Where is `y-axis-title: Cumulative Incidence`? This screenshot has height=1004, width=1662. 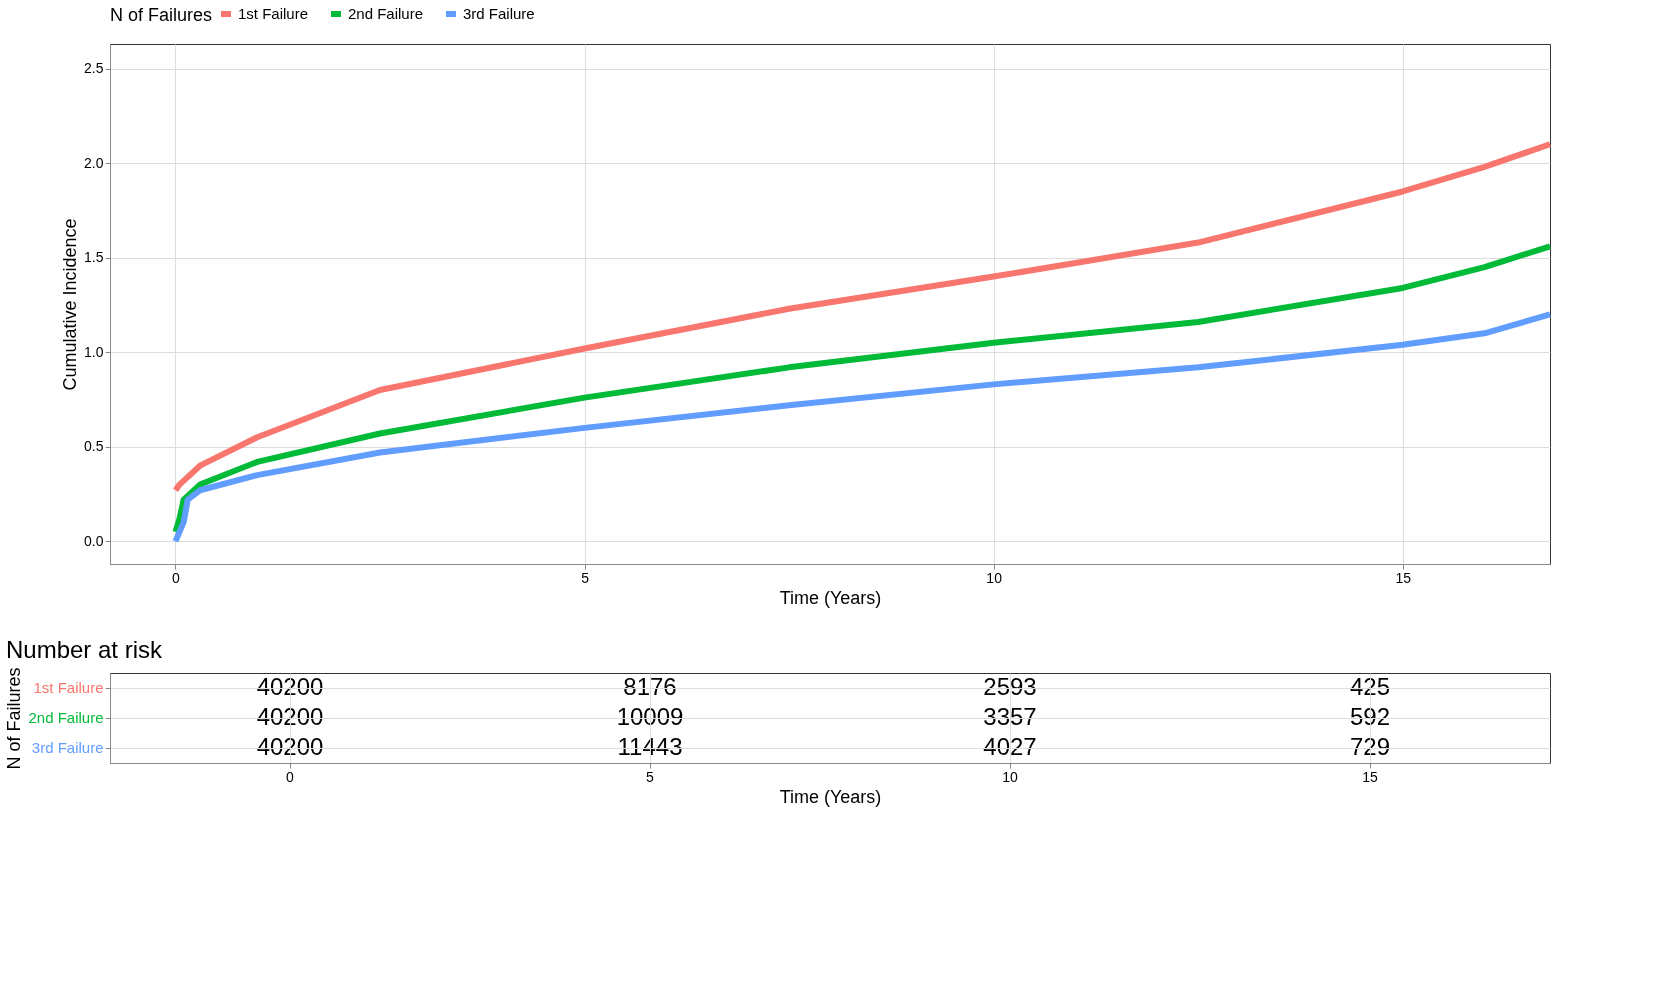 y-axis-title: Cumulative Incidence is located at coordinates (70, 304).